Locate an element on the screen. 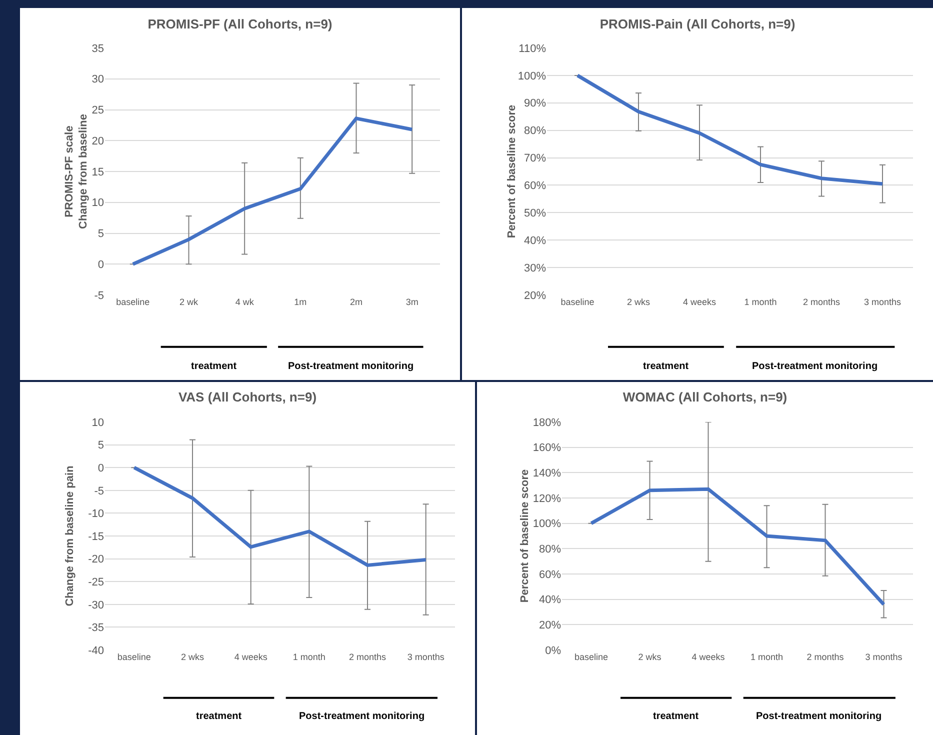  chart-title: PROMIS-Pain (All Cohorts, n=9) is located at coordinates (698, 24).